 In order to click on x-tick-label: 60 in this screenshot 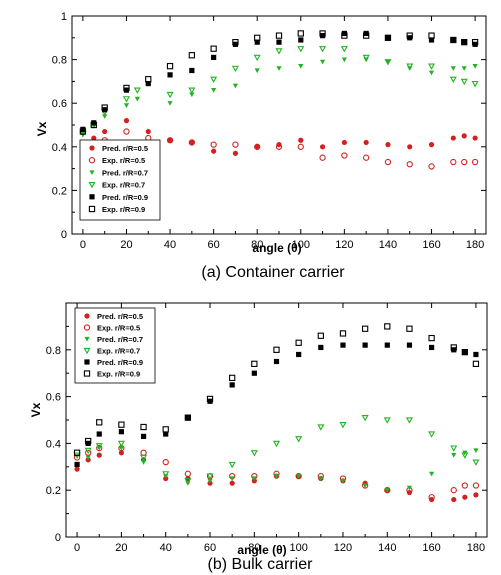, I will do `click(214, 245)`.